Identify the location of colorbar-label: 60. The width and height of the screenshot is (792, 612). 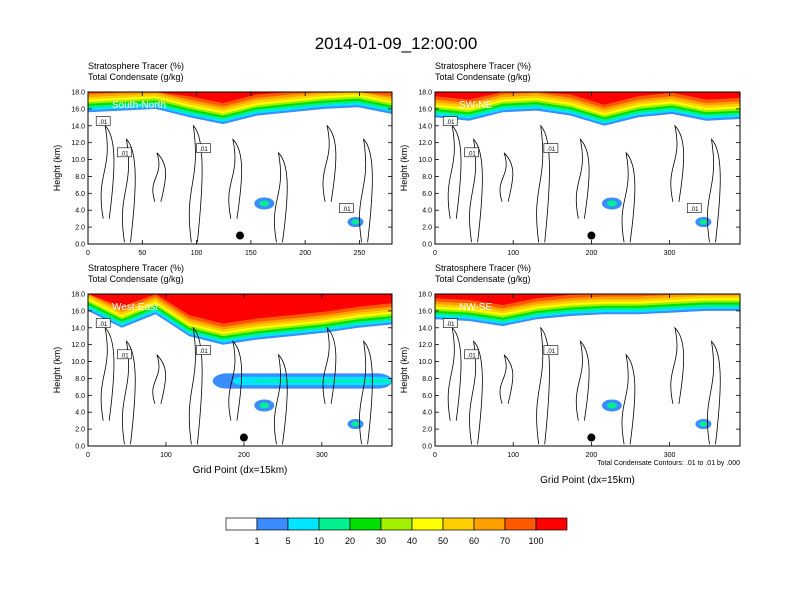
(474, 541).